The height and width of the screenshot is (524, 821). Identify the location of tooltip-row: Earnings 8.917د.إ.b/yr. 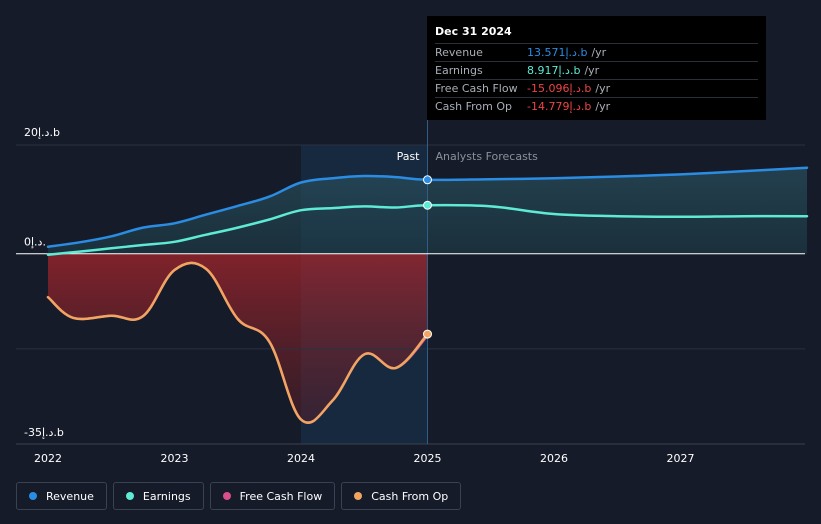
(596, 70).